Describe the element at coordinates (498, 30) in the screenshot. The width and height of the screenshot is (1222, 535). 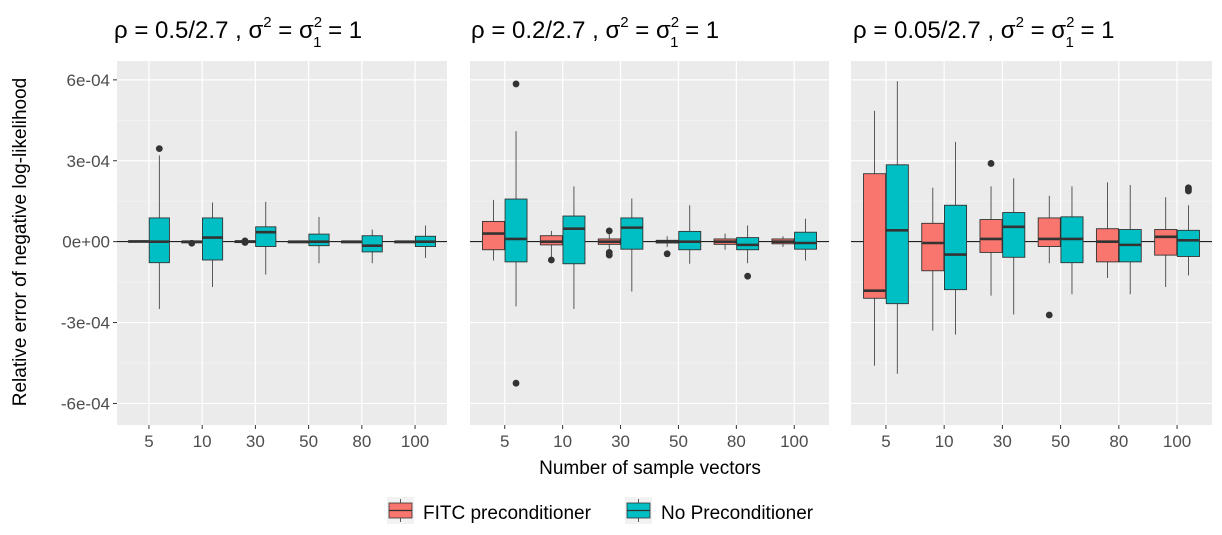
I see `panel-2-title-eq: =` at that location.